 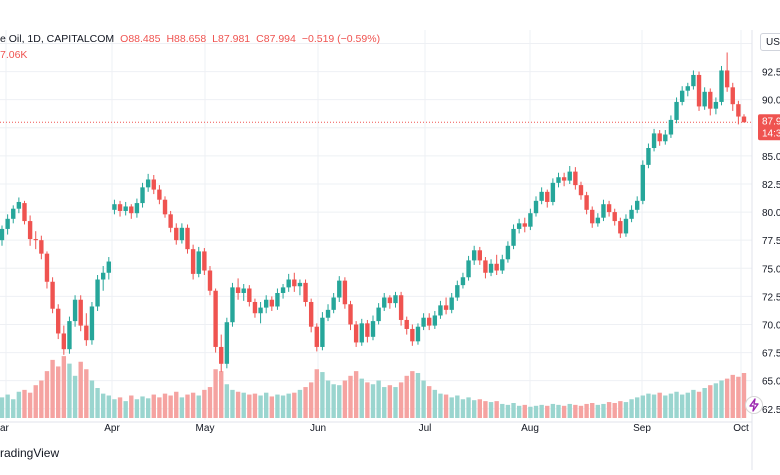 I want to click on y-tick-label: 67.5, so click(x=771, y=354).